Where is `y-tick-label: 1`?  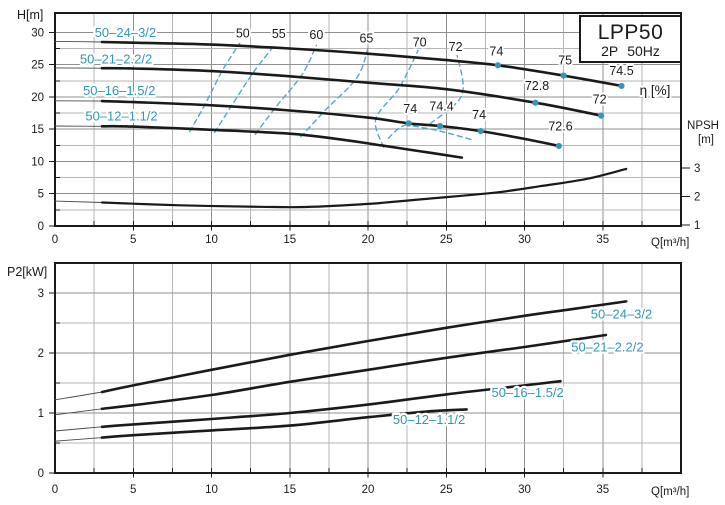
y-tick-label: 1 is located at coordinates (41, 414).